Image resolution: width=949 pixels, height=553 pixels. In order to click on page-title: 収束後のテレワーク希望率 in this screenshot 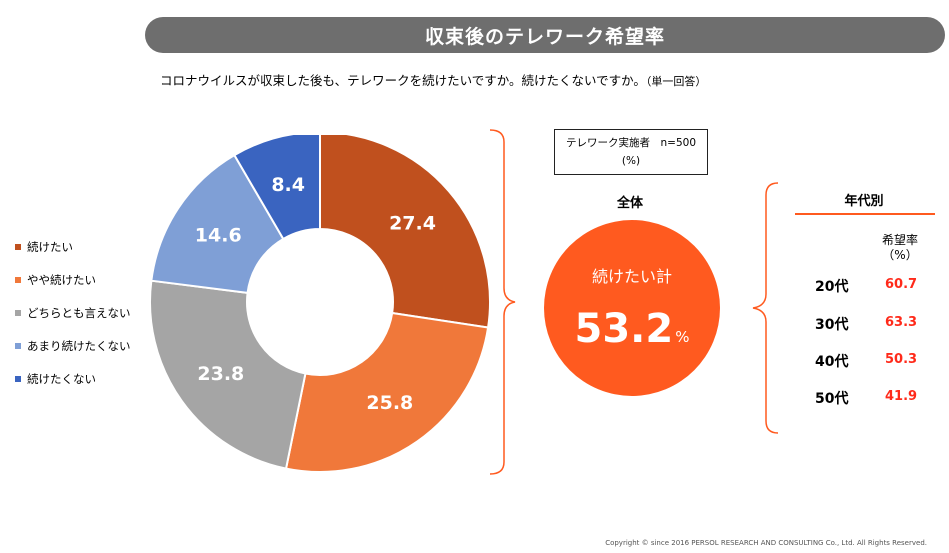, I will do `click(545, 35)`.